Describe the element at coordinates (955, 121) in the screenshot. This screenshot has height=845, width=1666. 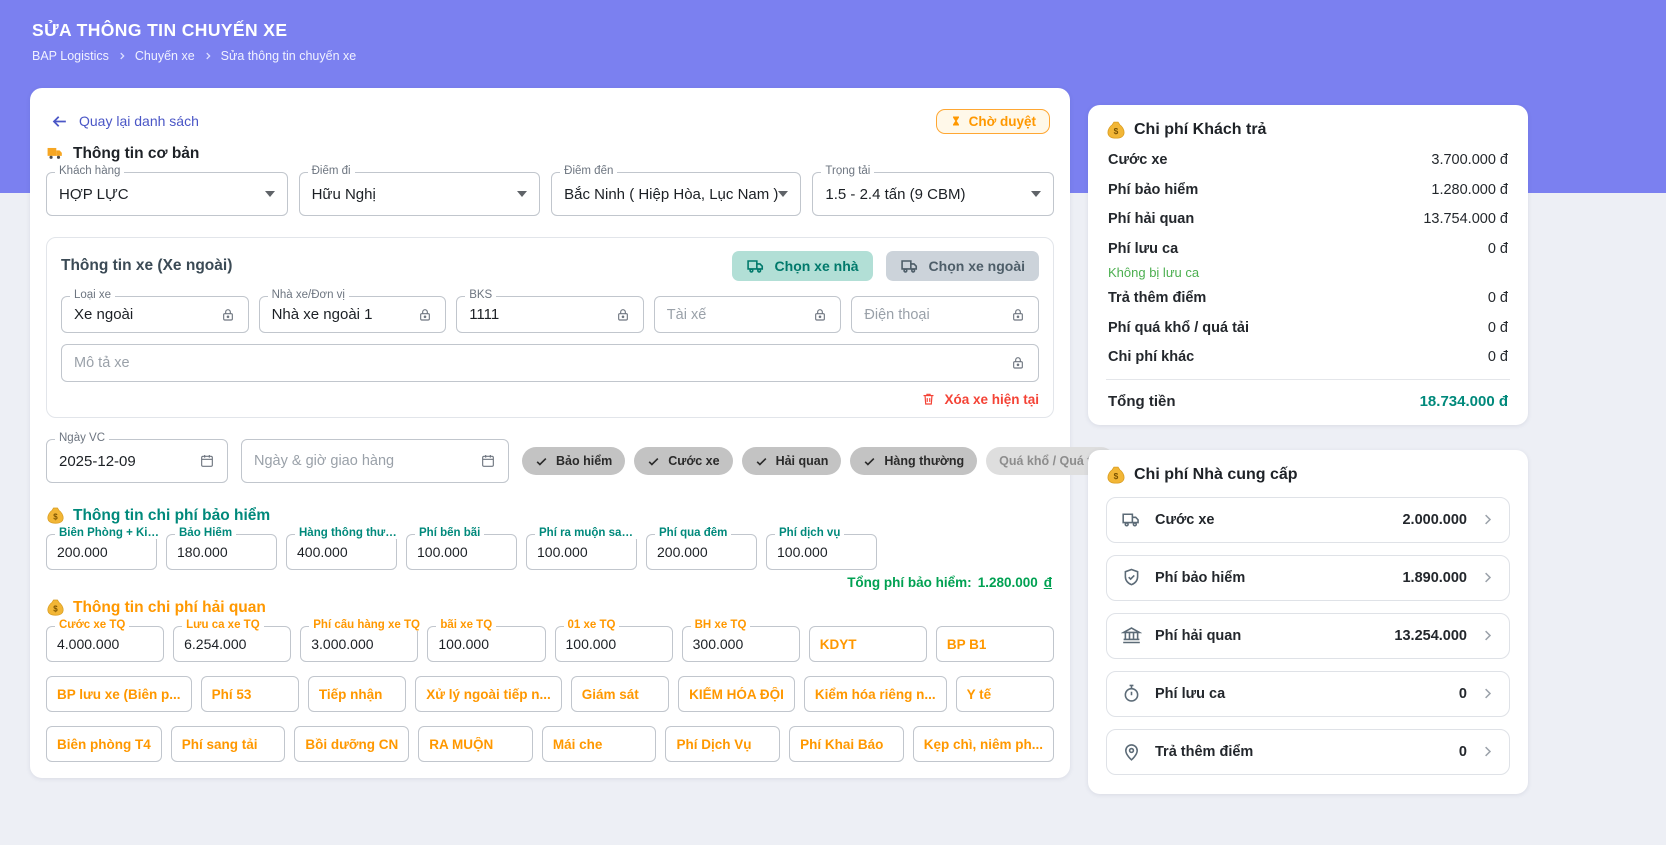
I see `hourglass-icon` at that location.